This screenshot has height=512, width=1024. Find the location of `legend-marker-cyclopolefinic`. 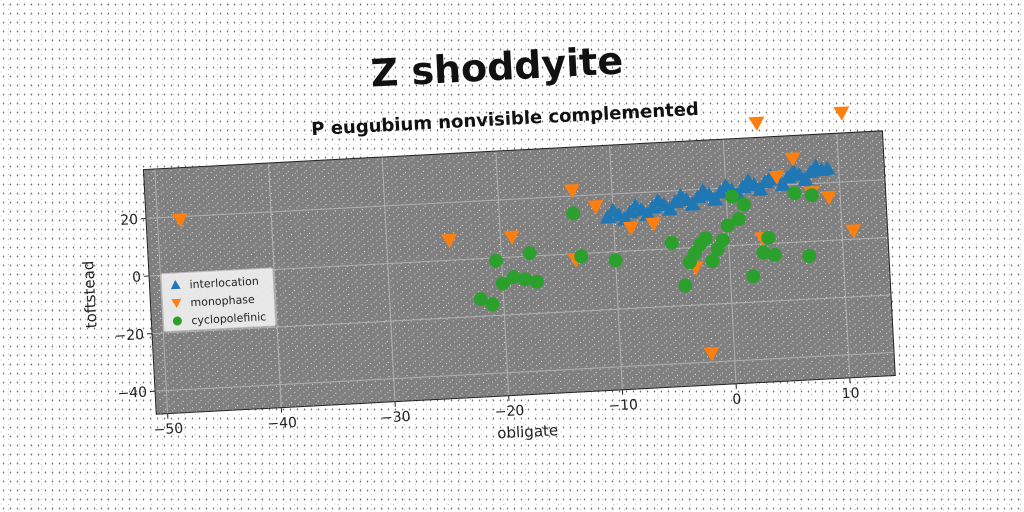

legend-marker-cyclopolefinic is located at coordinates (177, 321).